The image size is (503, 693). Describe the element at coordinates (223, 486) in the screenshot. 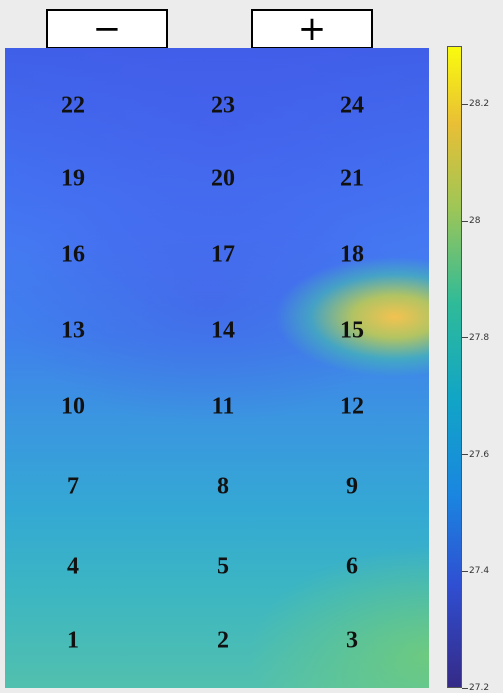

I see `grid-cell-label: 8` at that location.